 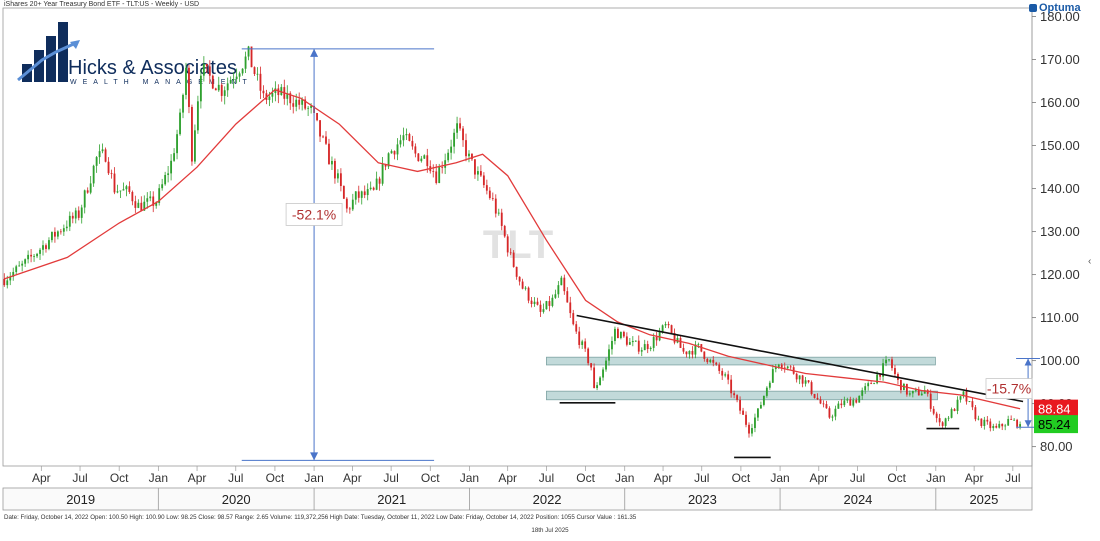 I want to click on drawdown-arrow-down, so click(x=314, y=456).